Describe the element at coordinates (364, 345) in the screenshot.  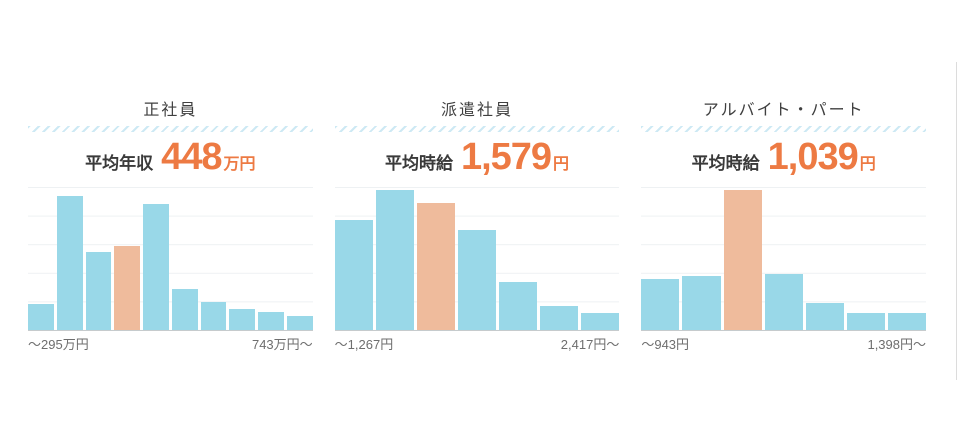
I see `x-axis-min-label: ～1,267円` at that location.